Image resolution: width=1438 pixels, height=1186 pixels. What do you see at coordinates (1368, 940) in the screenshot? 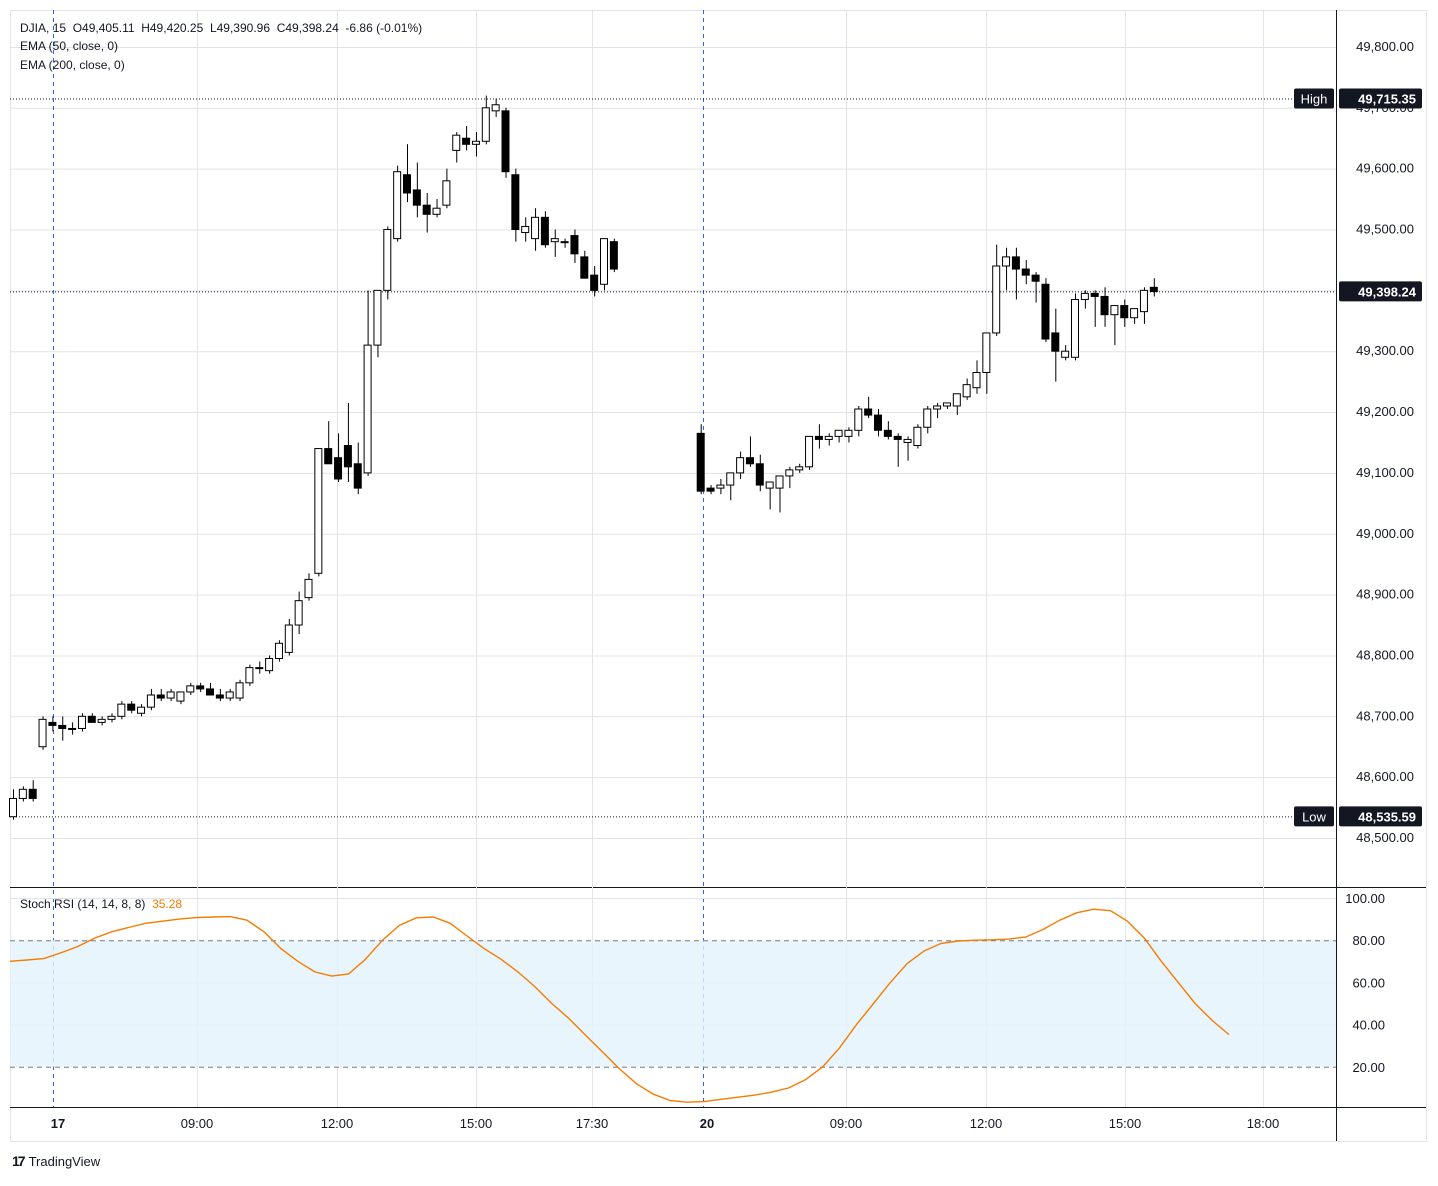
I see `stoch-tick-label: 80.00` at bounding box center [1368, 940].